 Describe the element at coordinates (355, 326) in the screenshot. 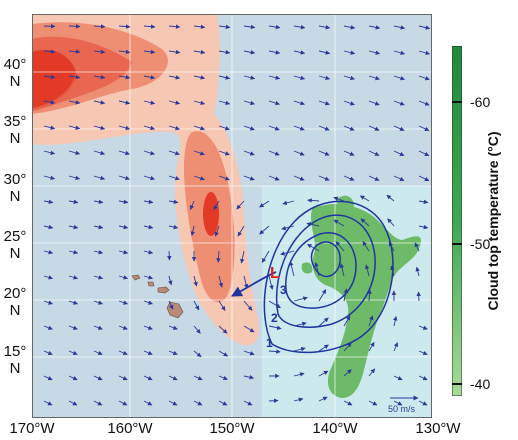

I see `cloud-fragment-south` at that location.